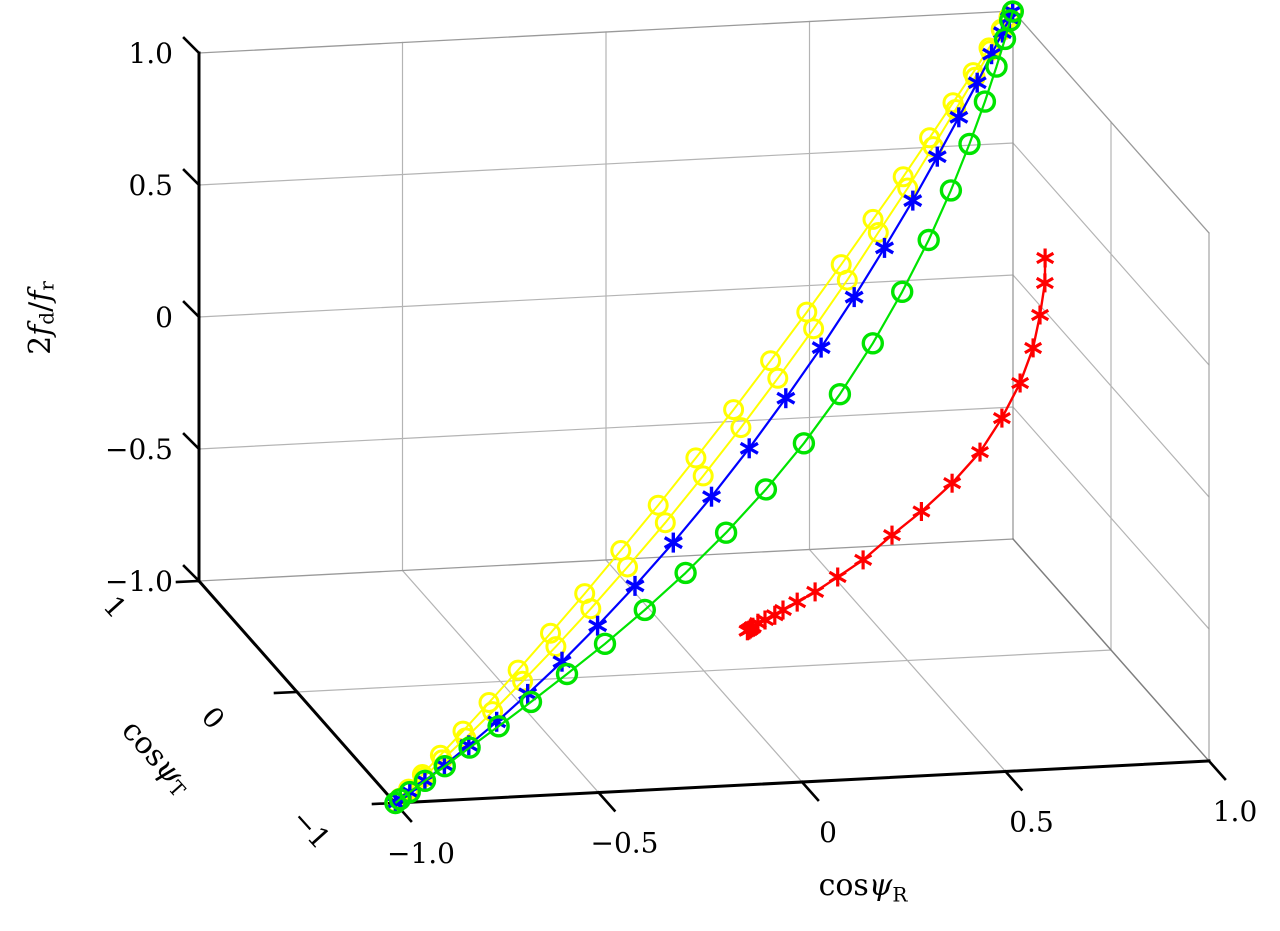 The image size is (1280, 931). What do you see at coordinates (606, 560) in the screenshot?
I see `edge-floor-back` at bounding box center [606, 560].